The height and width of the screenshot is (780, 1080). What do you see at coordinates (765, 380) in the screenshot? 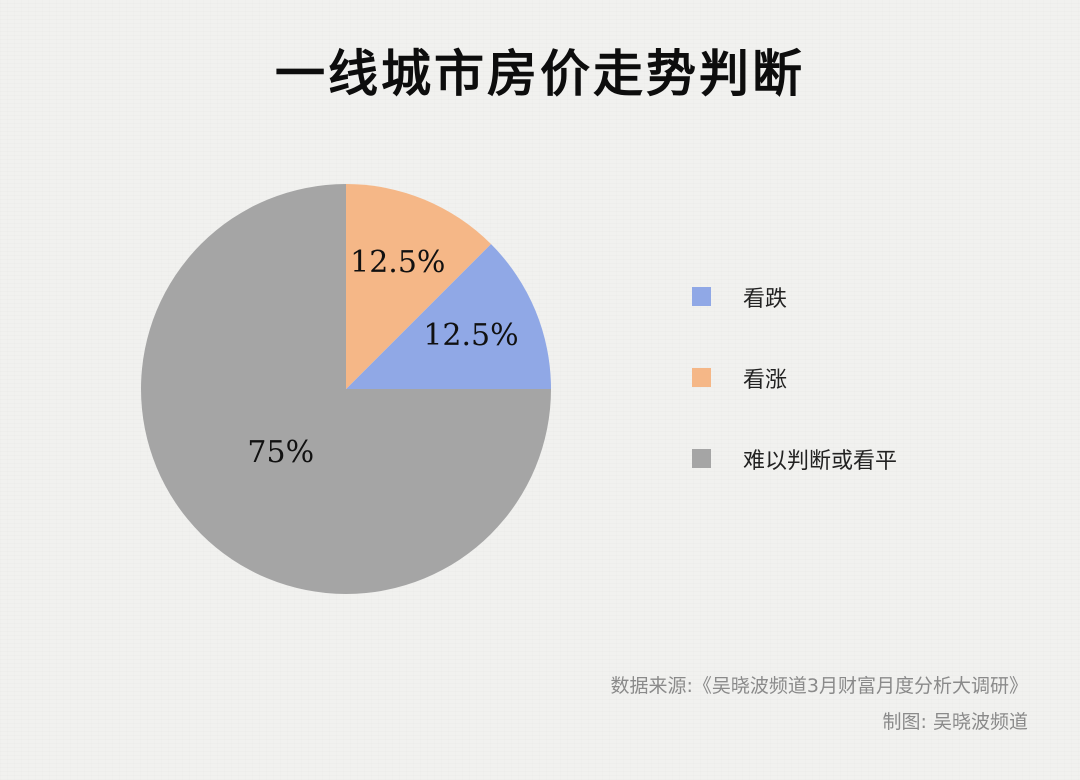
I see `legend-label-kanzhang: 看涨` at bounding box center [765, 380].